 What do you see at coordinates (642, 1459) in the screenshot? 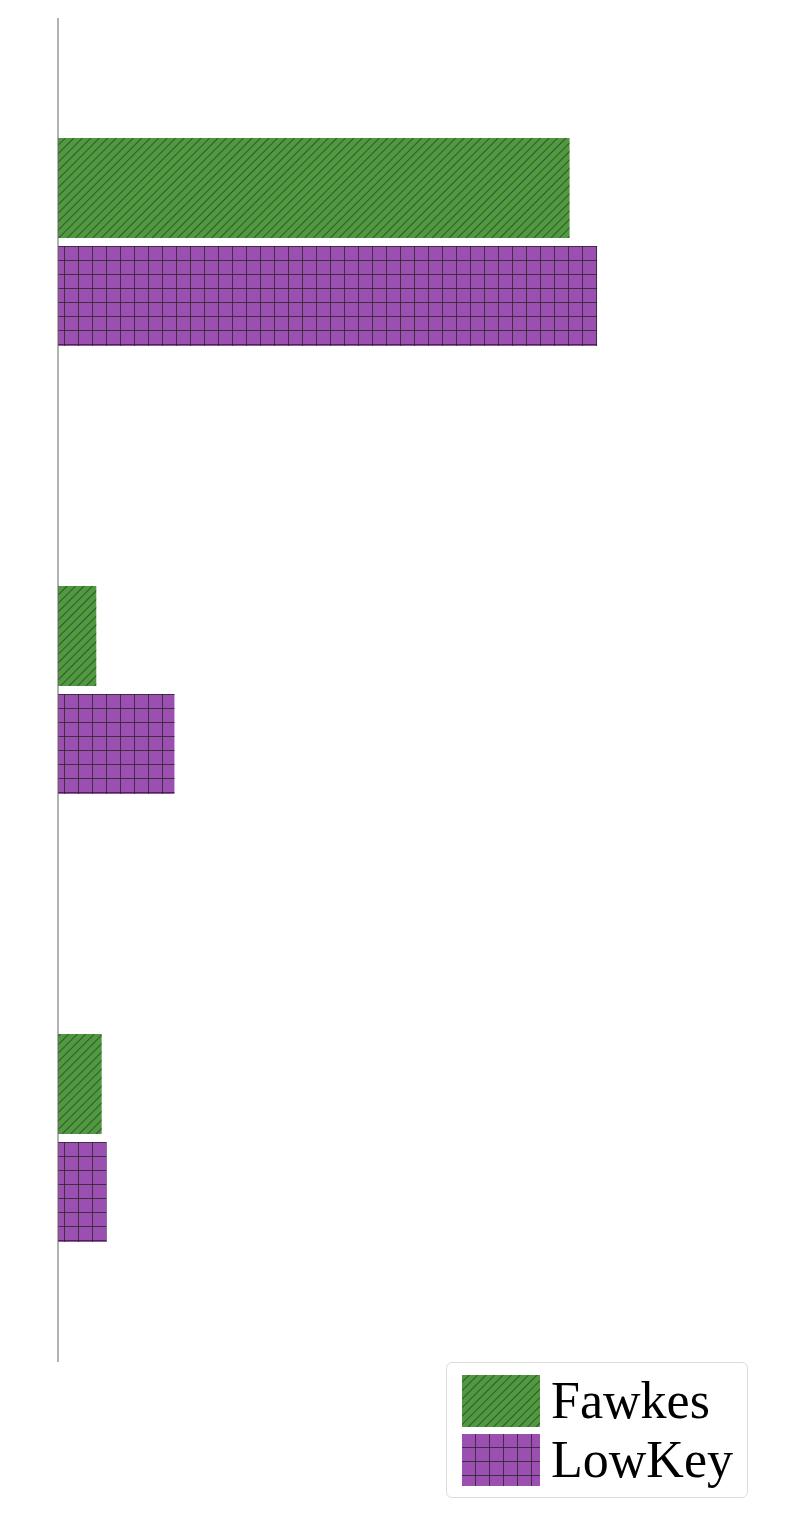
I see `legend-label: LowKey` at bounding box center [642, 1459].